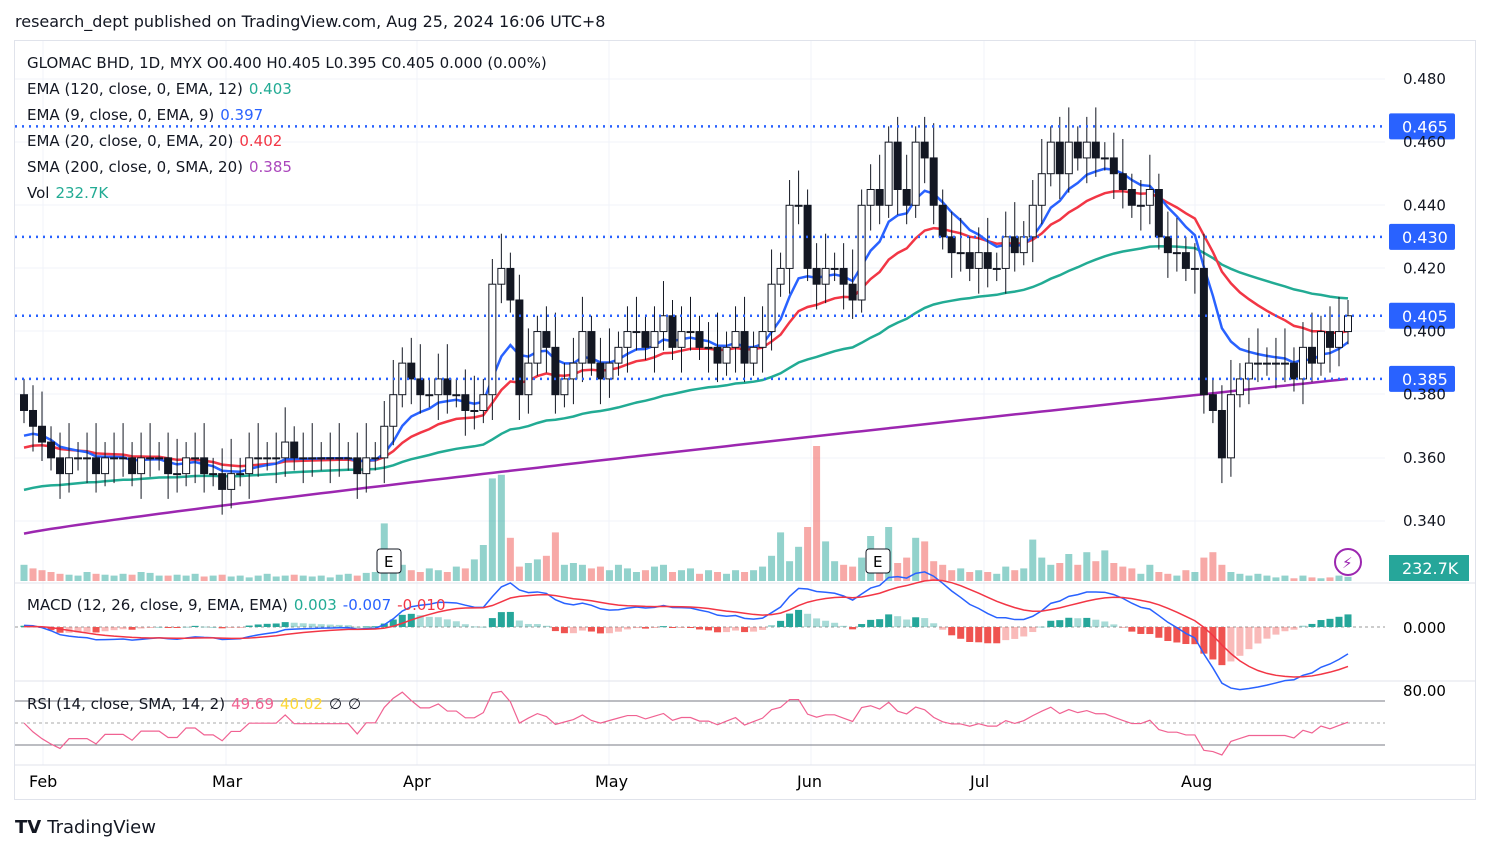  What do you see at coordinates (159, 167) in the screenshot?
I see `sma200-legend: SMA (200, close, 0, SMA, 20) 0.385` at bounding box center [159, 167].